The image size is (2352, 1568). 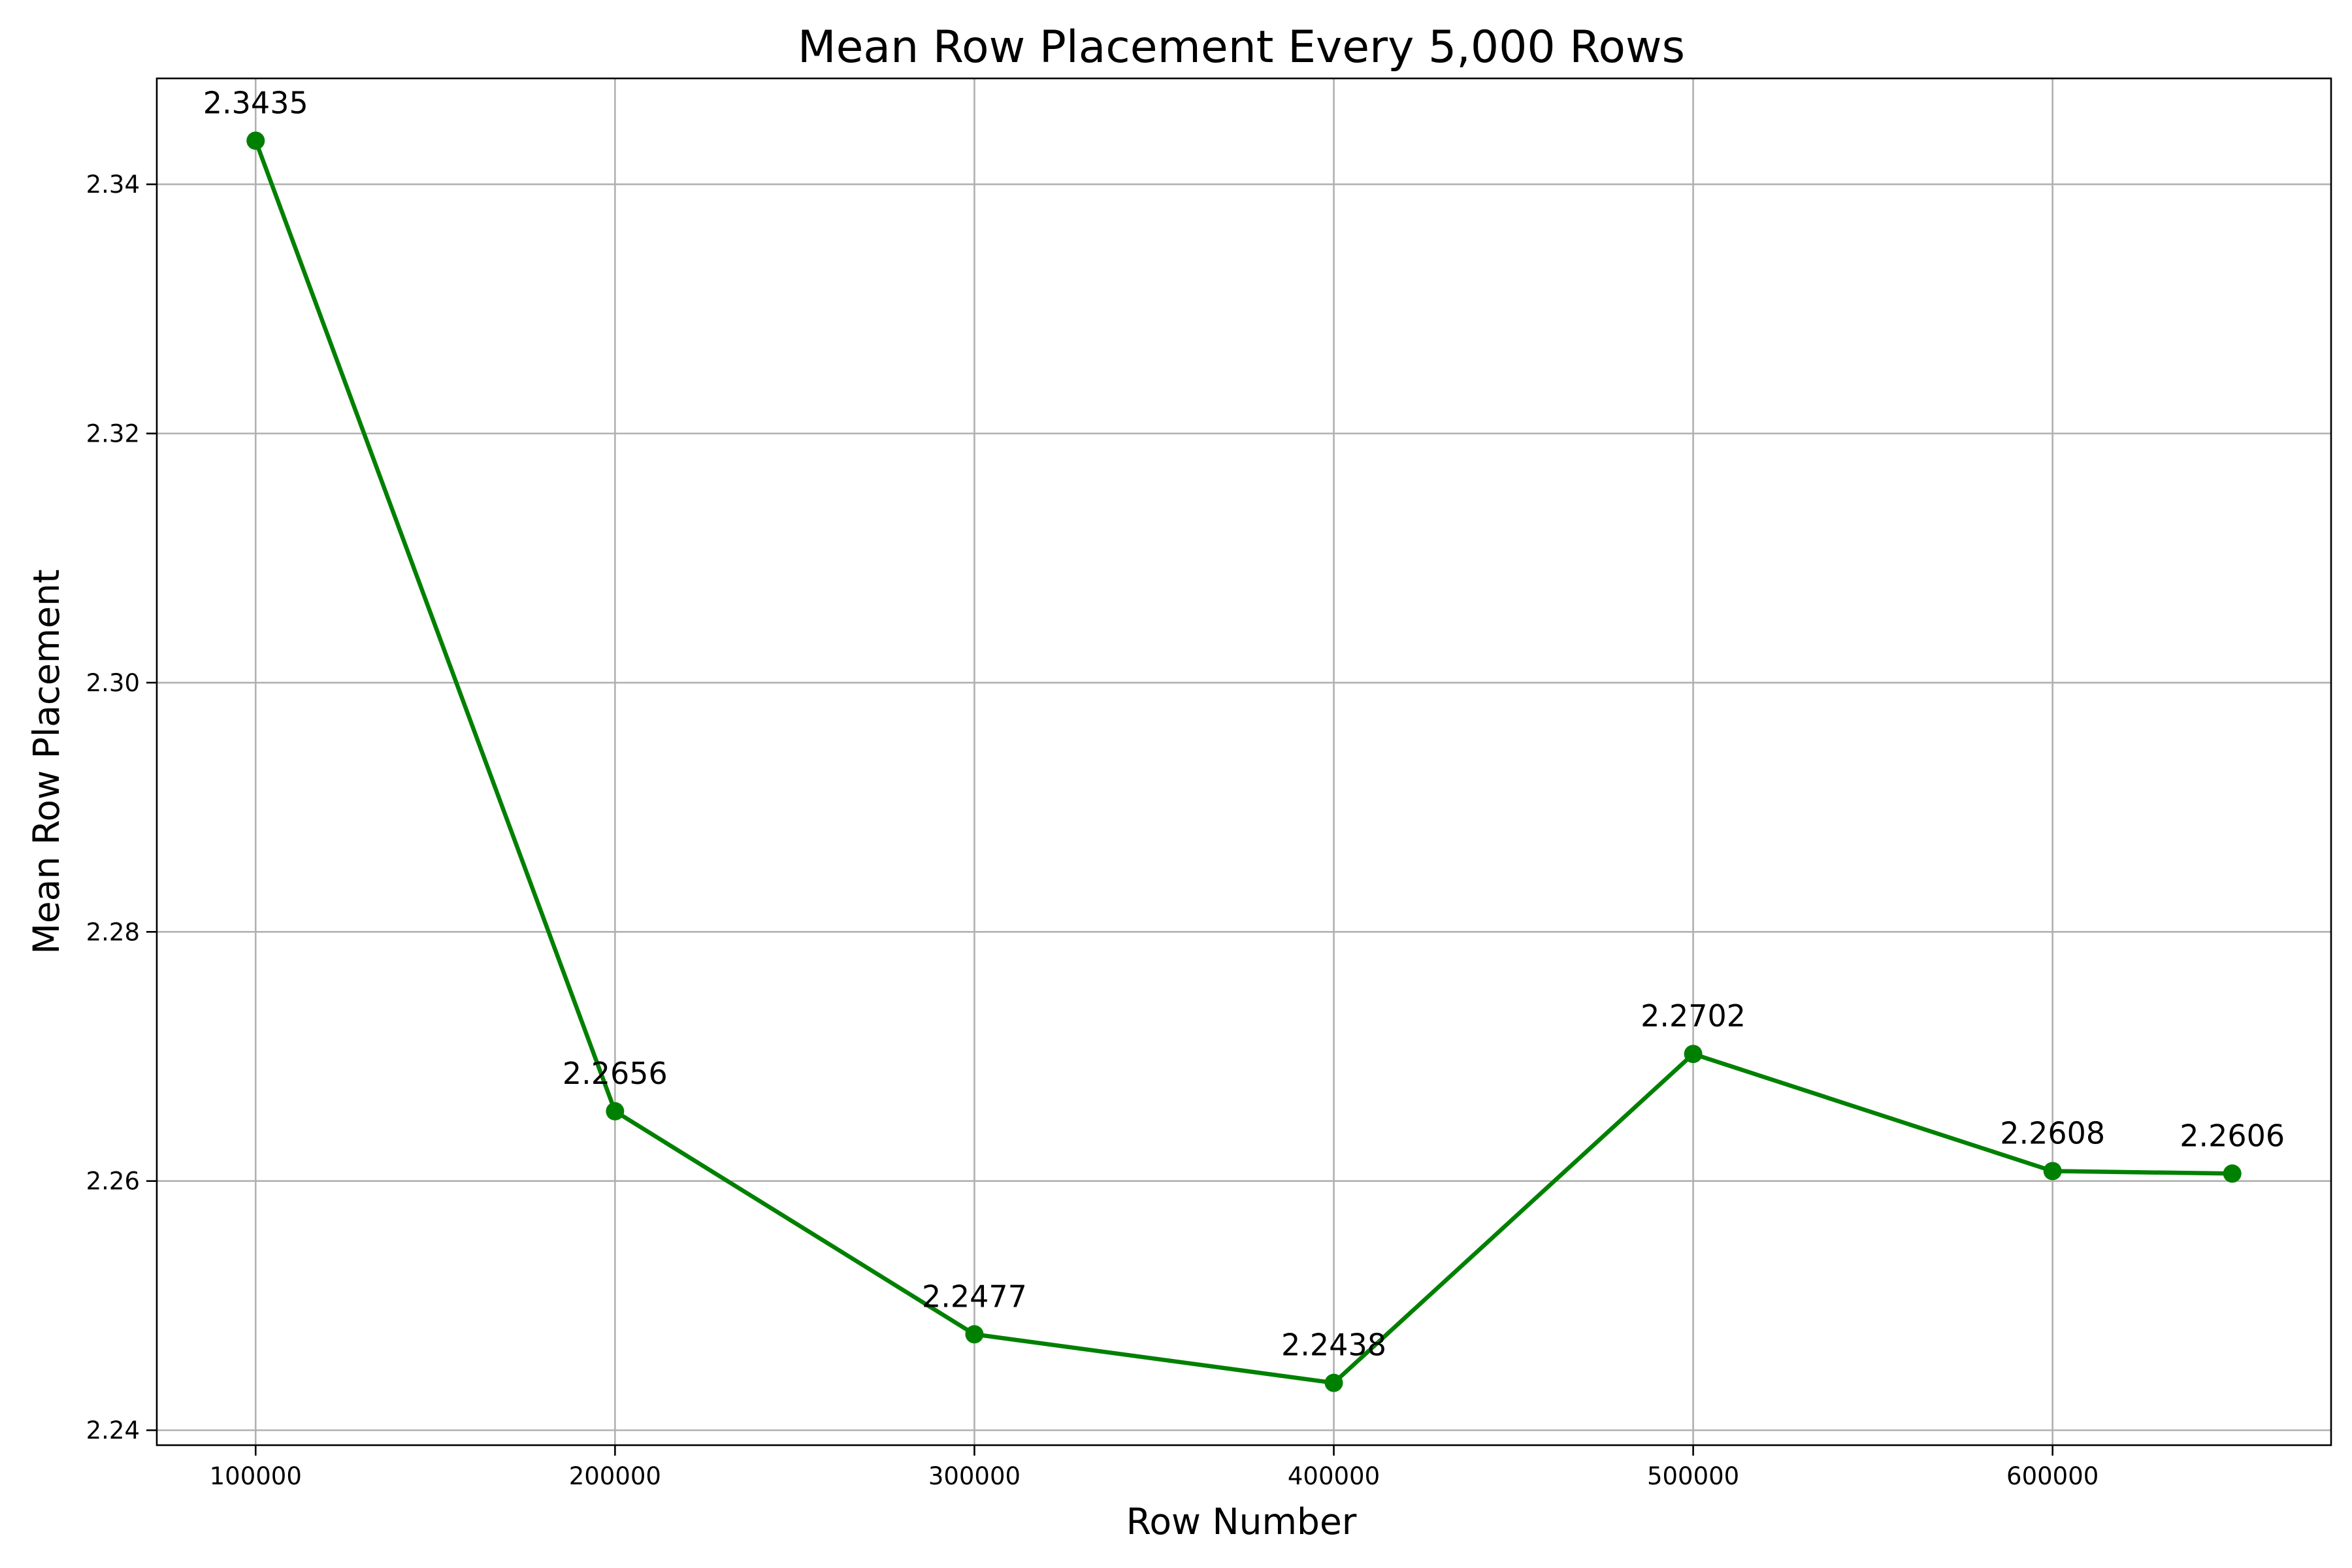 I want to click on y-tick-label: 2.30, so click(x=113, y=683).